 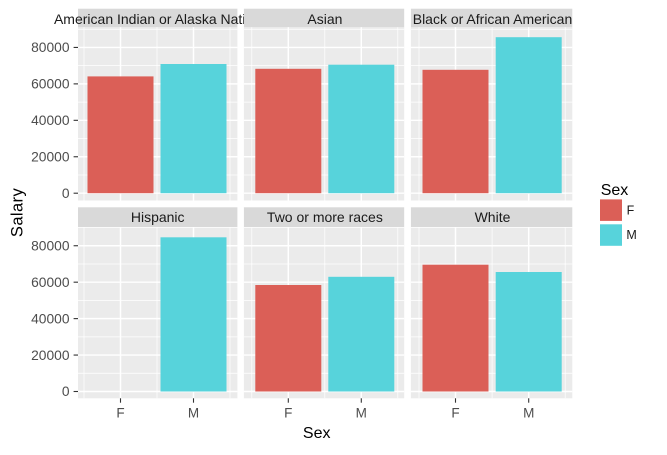 I want to click on svg-text: American Indian or Alaska Nati, so click(x=149, y=19).